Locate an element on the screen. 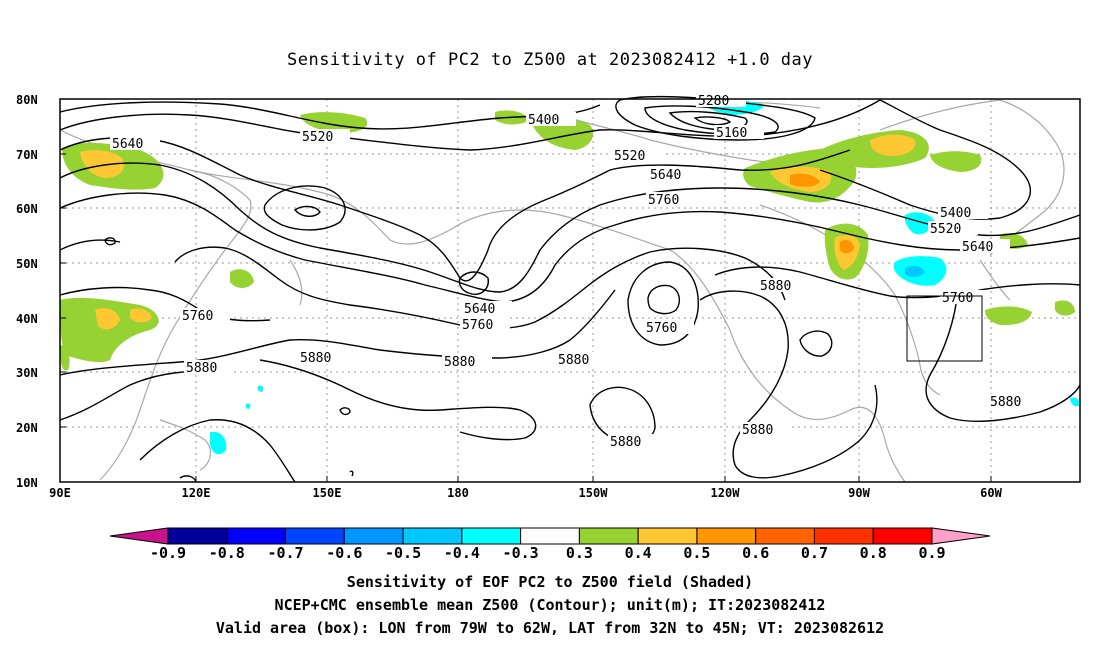  colorbar-tick-label: -0.5 is located at coordinates (403, 553).